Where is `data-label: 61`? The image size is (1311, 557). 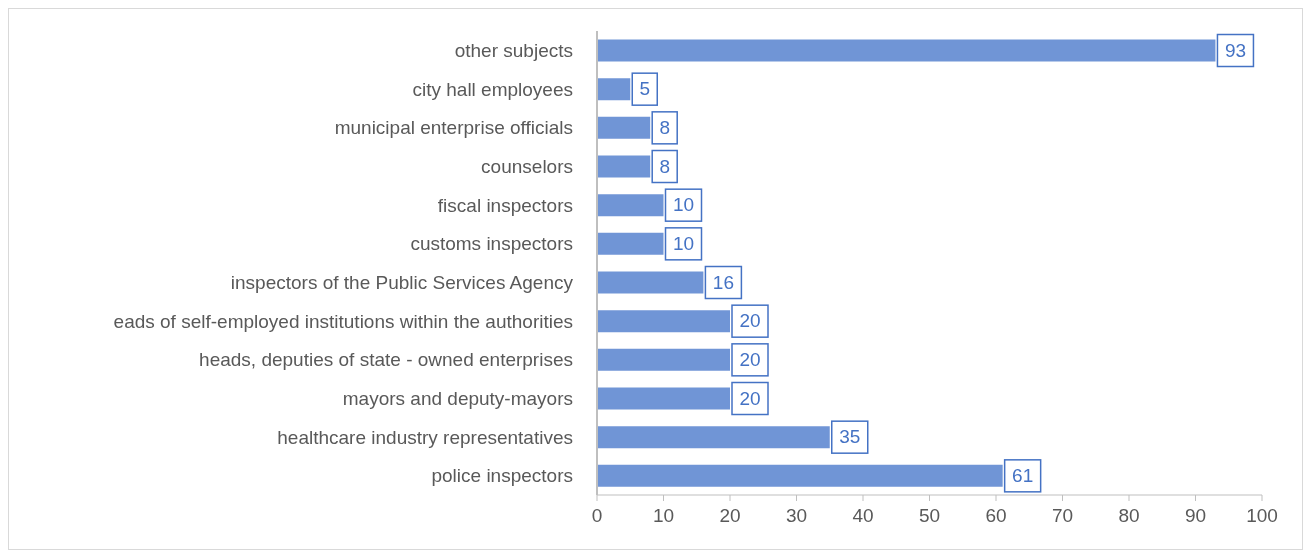 data-label: 61 is located at coordinates (1023, 475).